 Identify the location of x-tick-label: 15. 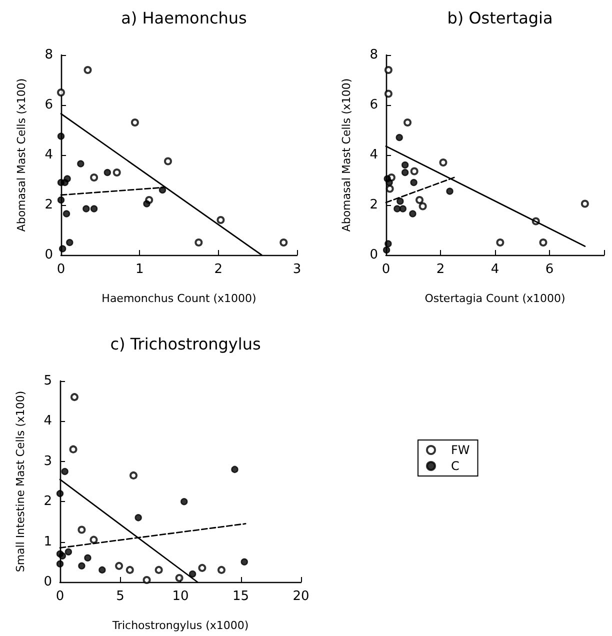
(241, 596).